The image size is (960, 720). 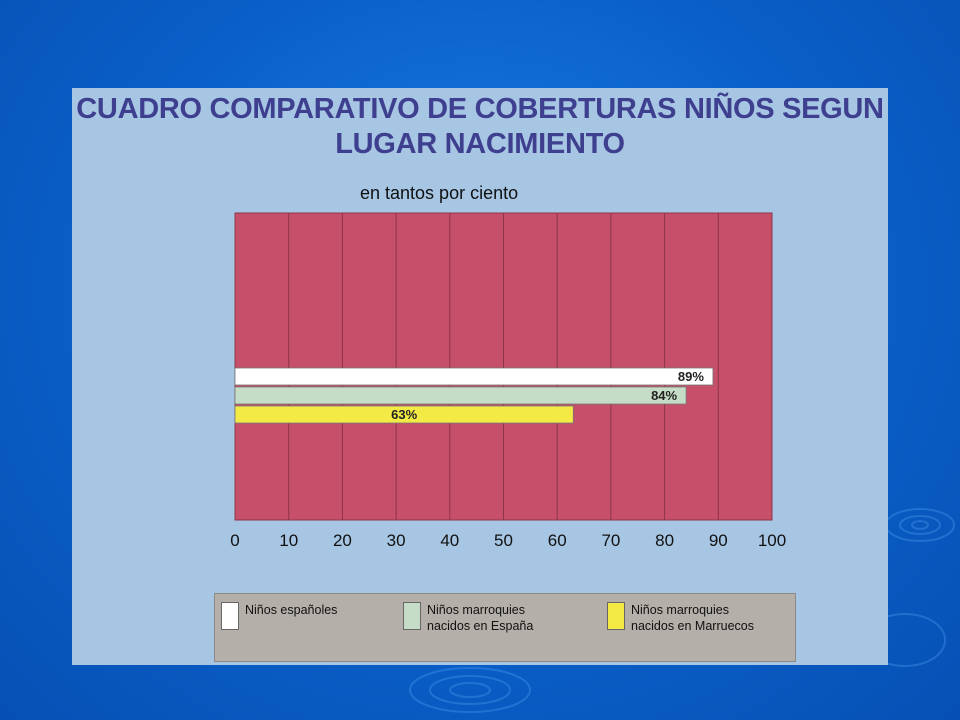 What do you see at coordinates (439, 193) in the screenshot?
I see `chart-subtitle: en tantos por ciento` at bounding box center [439, 193].